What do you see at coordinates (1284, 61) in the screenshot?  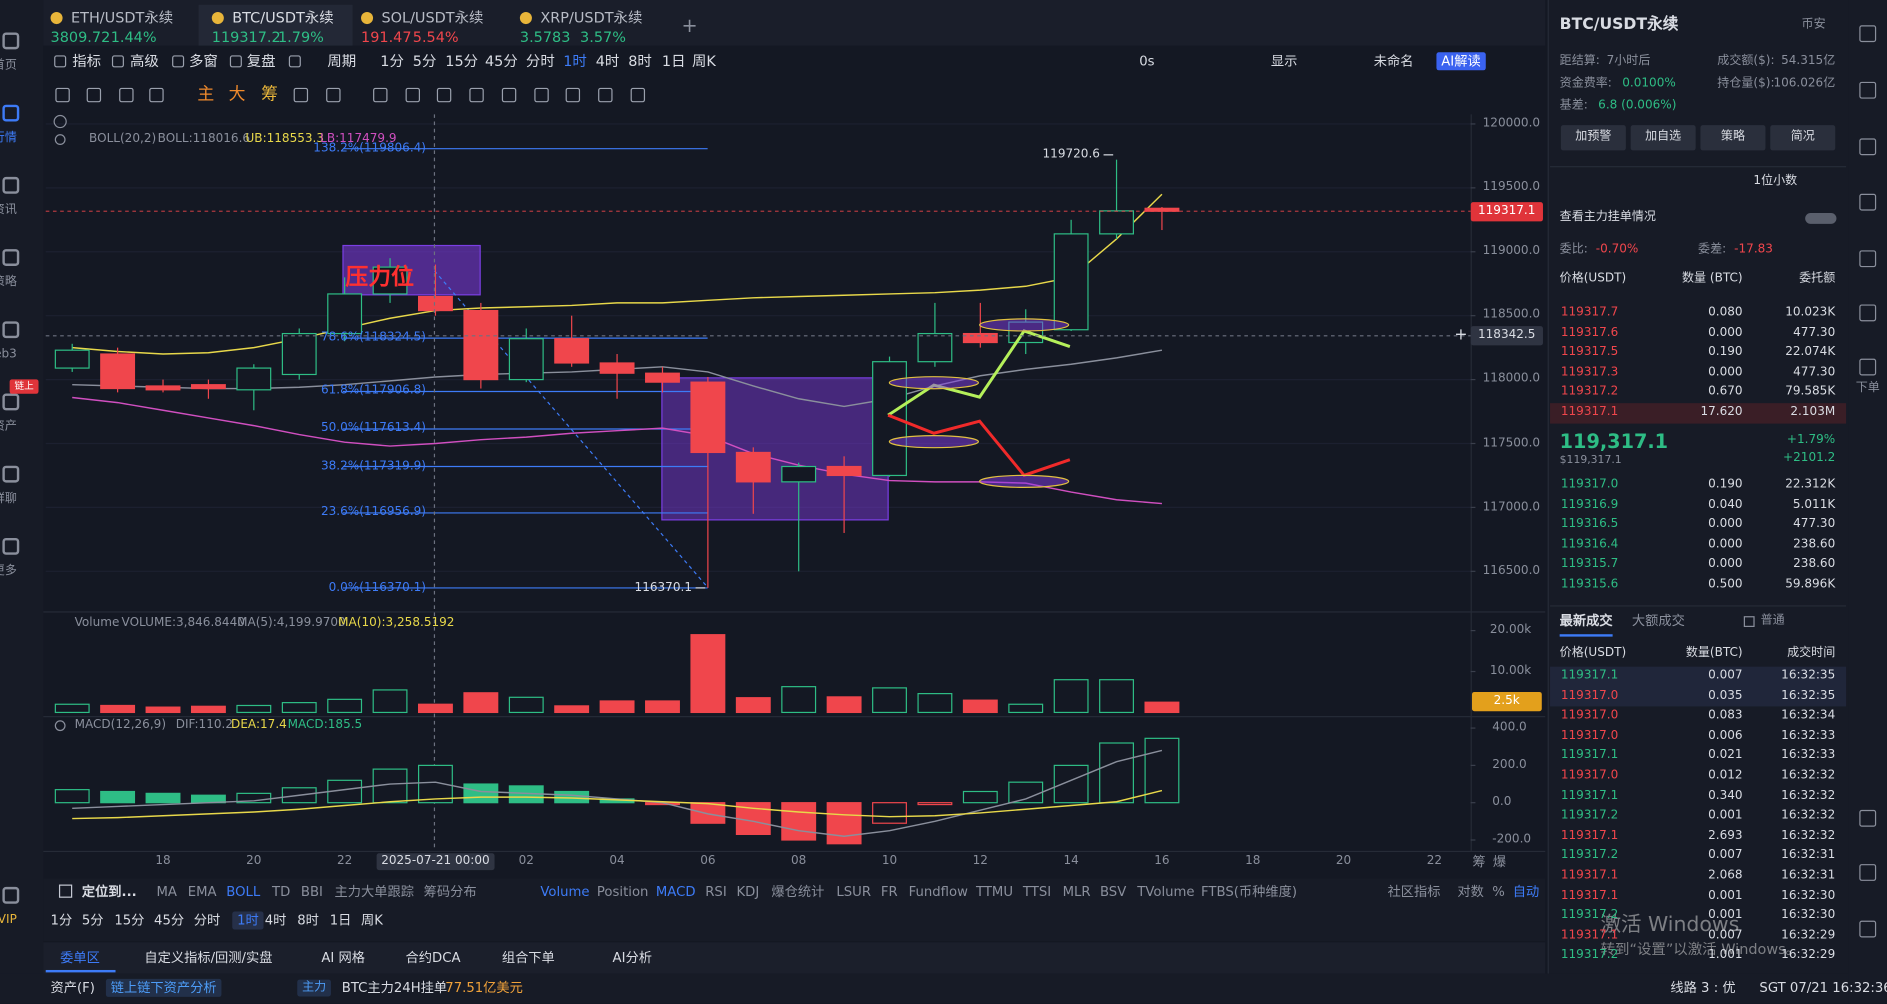 I see `toolbar-right-item: 显示` at bounding box center [1284, 61].